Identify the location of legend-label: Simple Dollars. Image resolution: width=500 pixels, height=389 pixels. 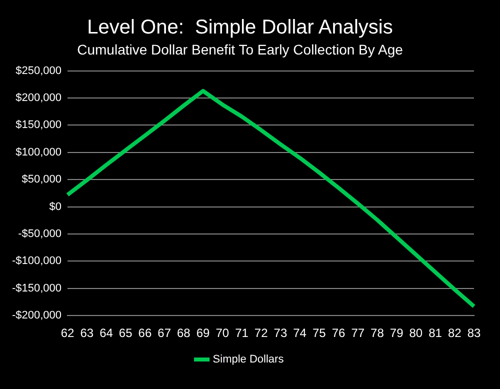
(248, 360).